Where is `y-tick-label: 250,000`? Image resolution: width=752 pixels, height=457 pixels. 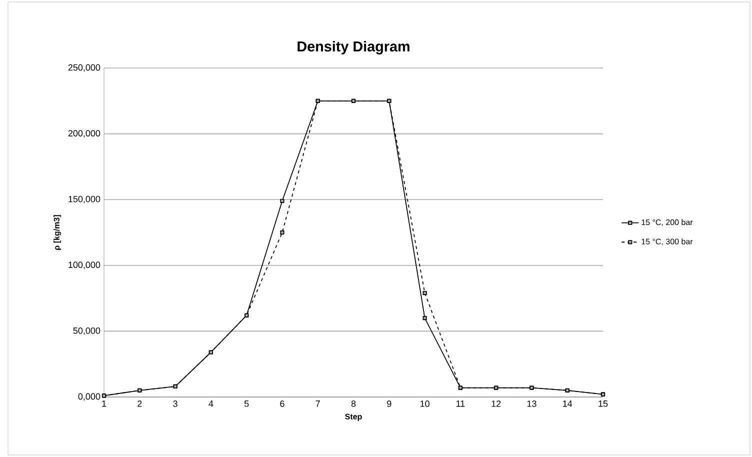
y-tick-label: 250,000 is located at coordinates (84, 68).